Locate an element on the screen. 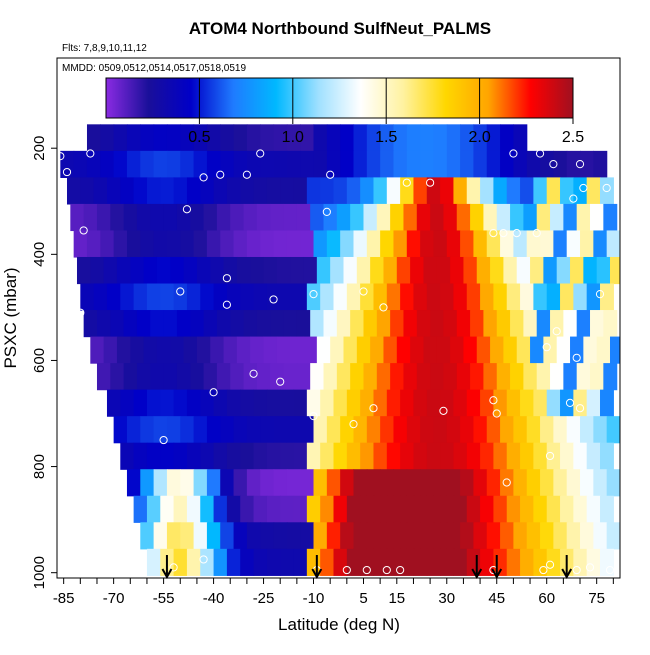  profile-arrowhead is located at coordinates (567, 574).